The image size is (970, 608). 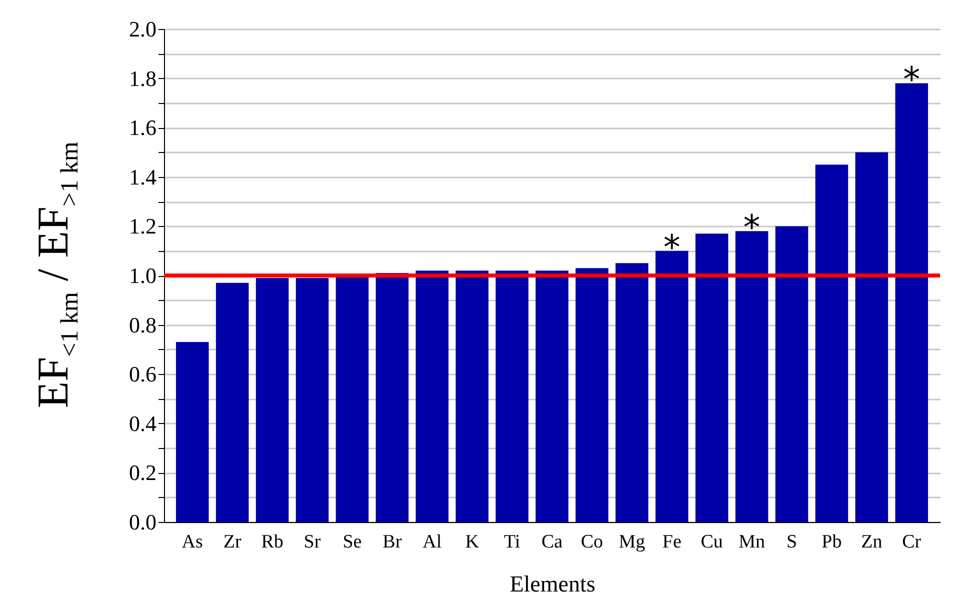 I want to click on x-tick-label: Cr, so click(x=912, y=542).